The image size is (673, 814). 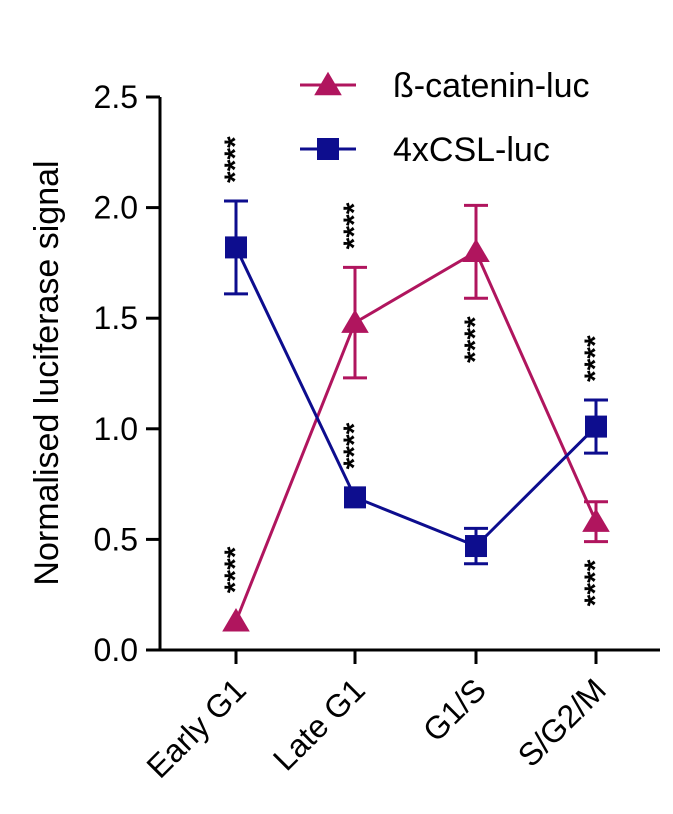 I want to click on x-tick-label: G1/S, so click(x=454, y=709).